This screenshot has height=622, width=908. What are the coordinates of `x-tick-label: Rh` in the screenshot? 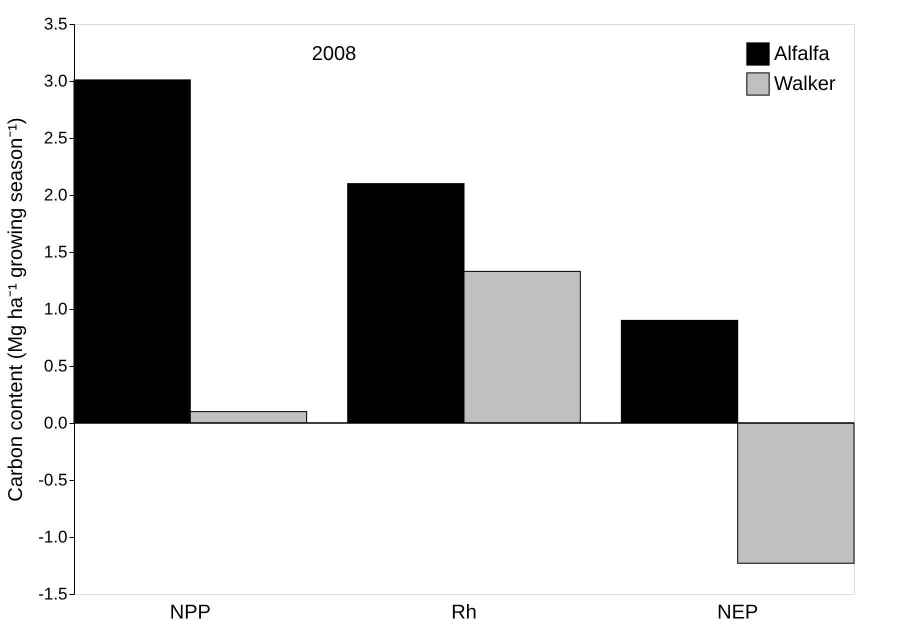 It's located at (464, 612).